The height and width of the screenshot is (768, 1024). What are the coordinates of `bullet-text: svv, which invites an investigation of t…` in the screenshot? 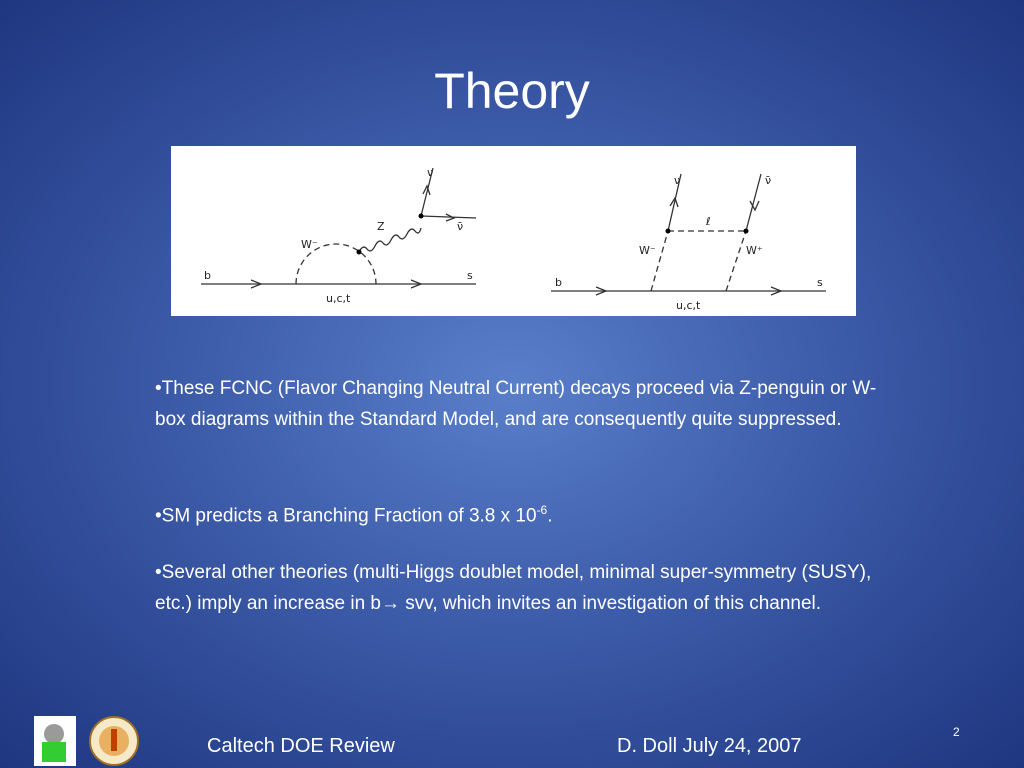 It's located at (611, 603).